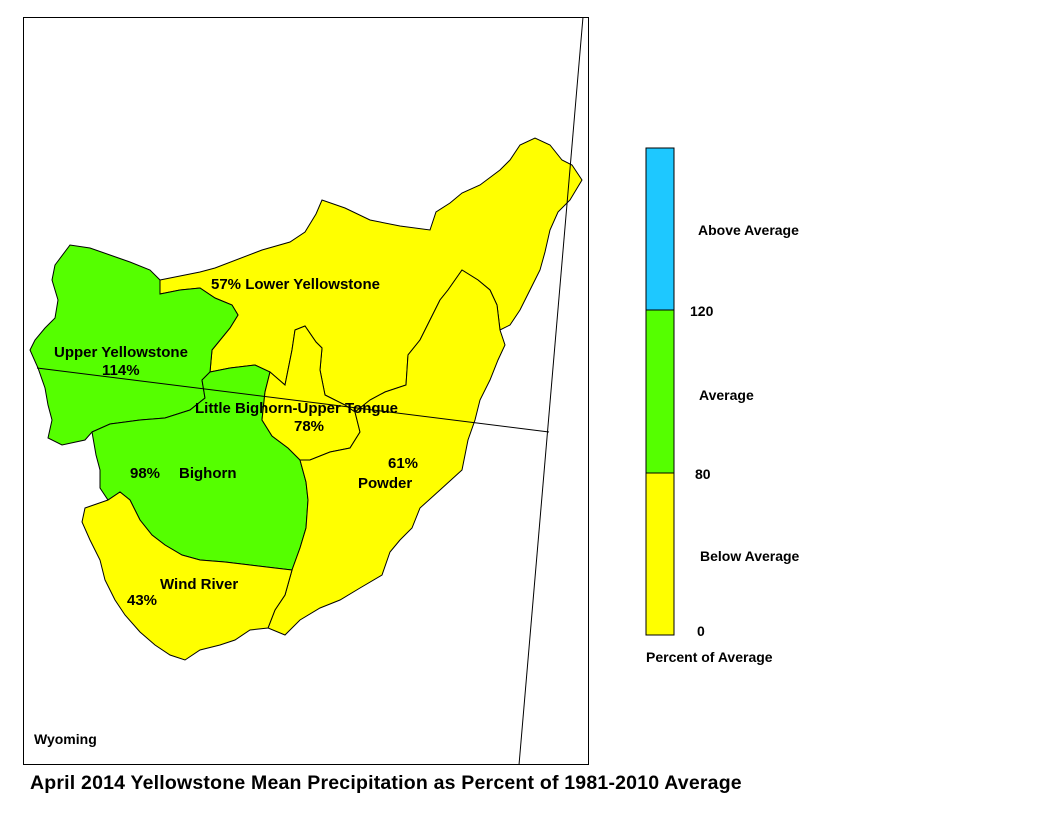 Image resolution: width=1056 pixels, height=816 pixels. Describe the element at coordinates (199, 584) in the screenshot. I see `label-wind-river-name: Wind River` at that location.